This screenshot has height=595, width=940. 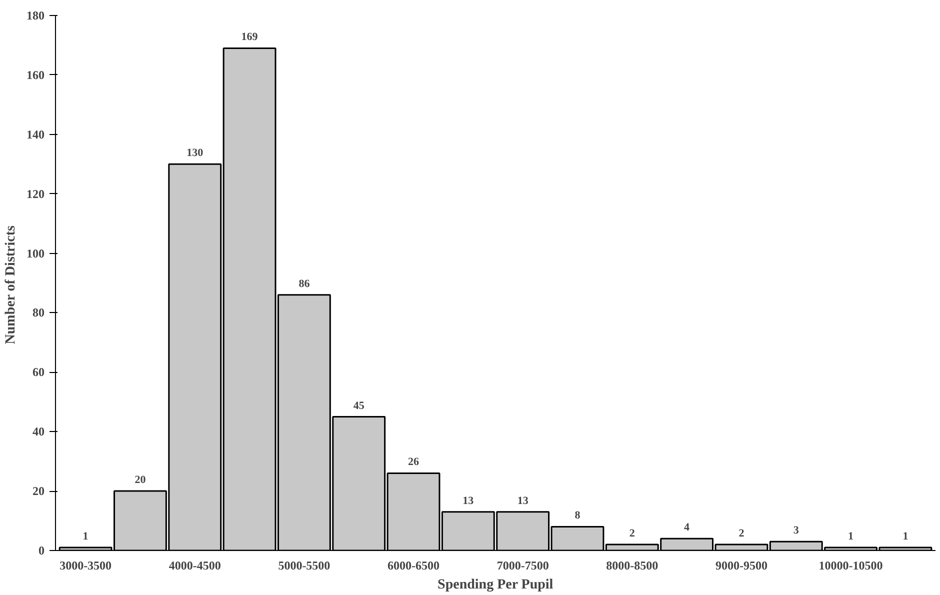 I want to click on y-tick-label: 20, so click(x=38, y=491).